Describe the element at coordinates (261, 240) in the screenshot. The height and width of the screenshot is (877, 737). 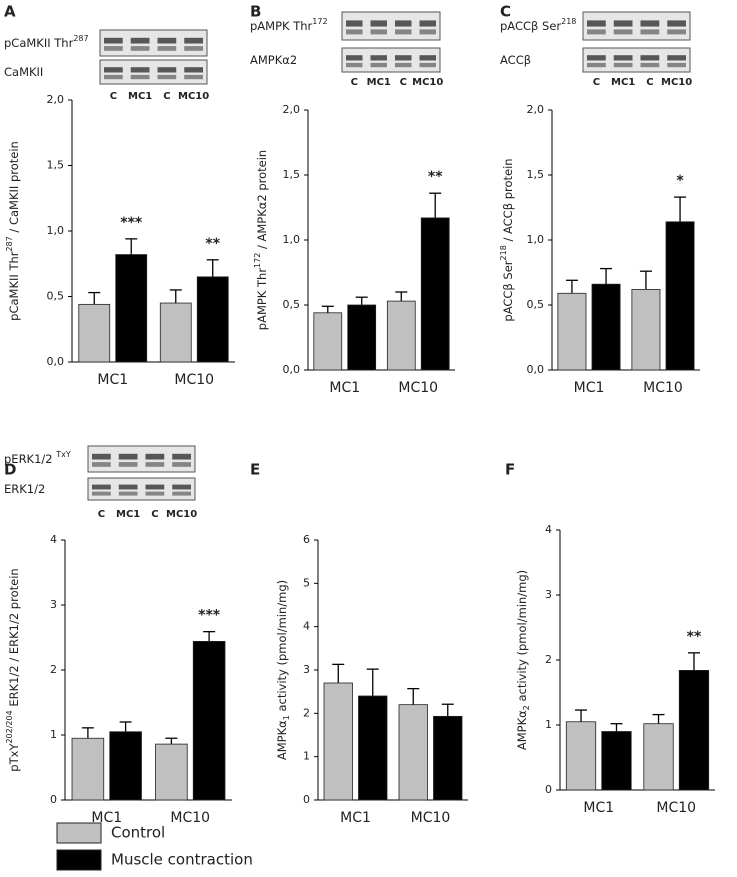
I see `y-axis-label: pAMPK Thr172 / AMPKα2 protein` at that location.